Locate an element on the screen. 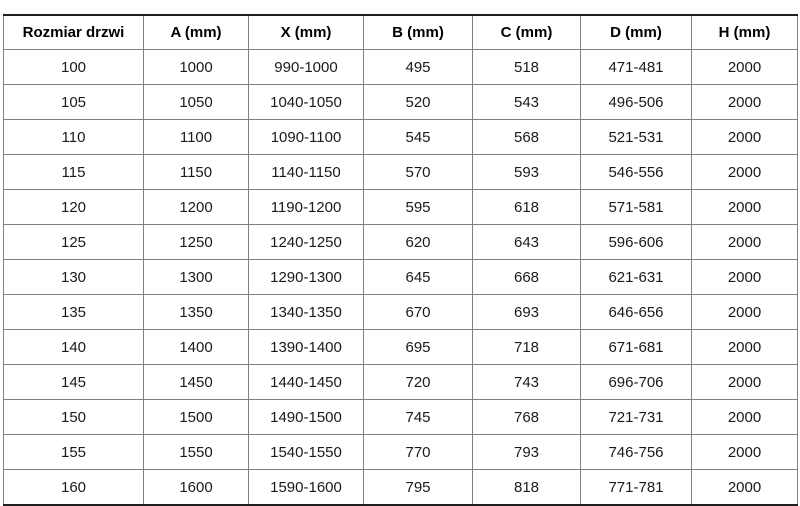 The width and height of the screenshot is (800, 506). door-size-cell: 125 is located at coordinates (73, 242).